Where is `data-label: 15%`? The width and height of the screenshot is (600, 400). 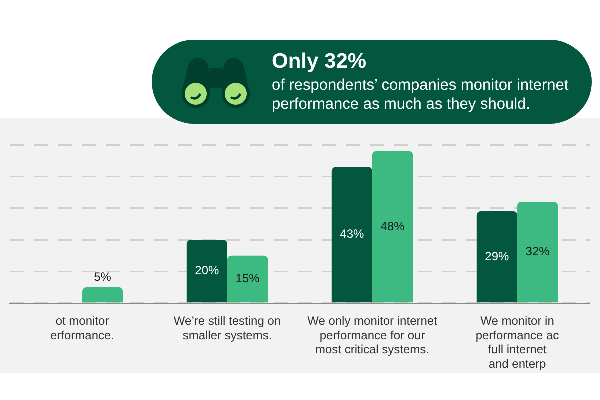
data-label: 15% is located at coordinates (248, 279).